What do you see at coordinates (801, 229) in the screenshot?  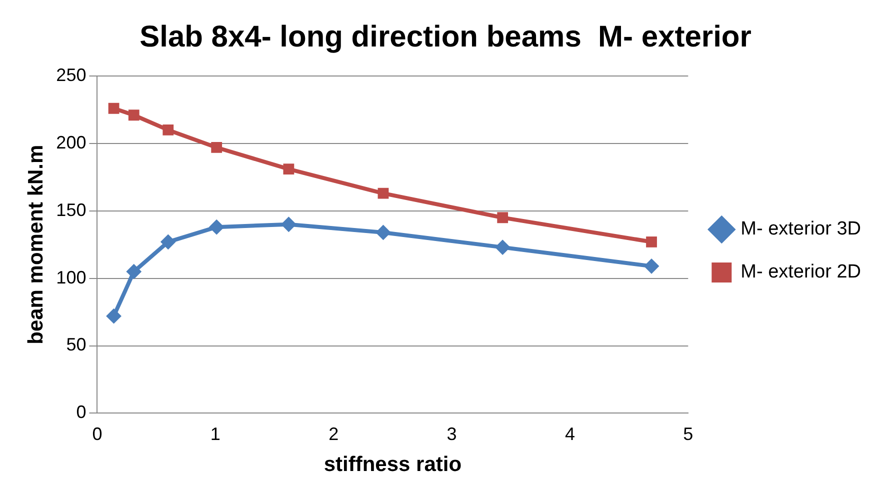 I see `legend-label: M- exterior 3D` at bounding box center [801, 229].